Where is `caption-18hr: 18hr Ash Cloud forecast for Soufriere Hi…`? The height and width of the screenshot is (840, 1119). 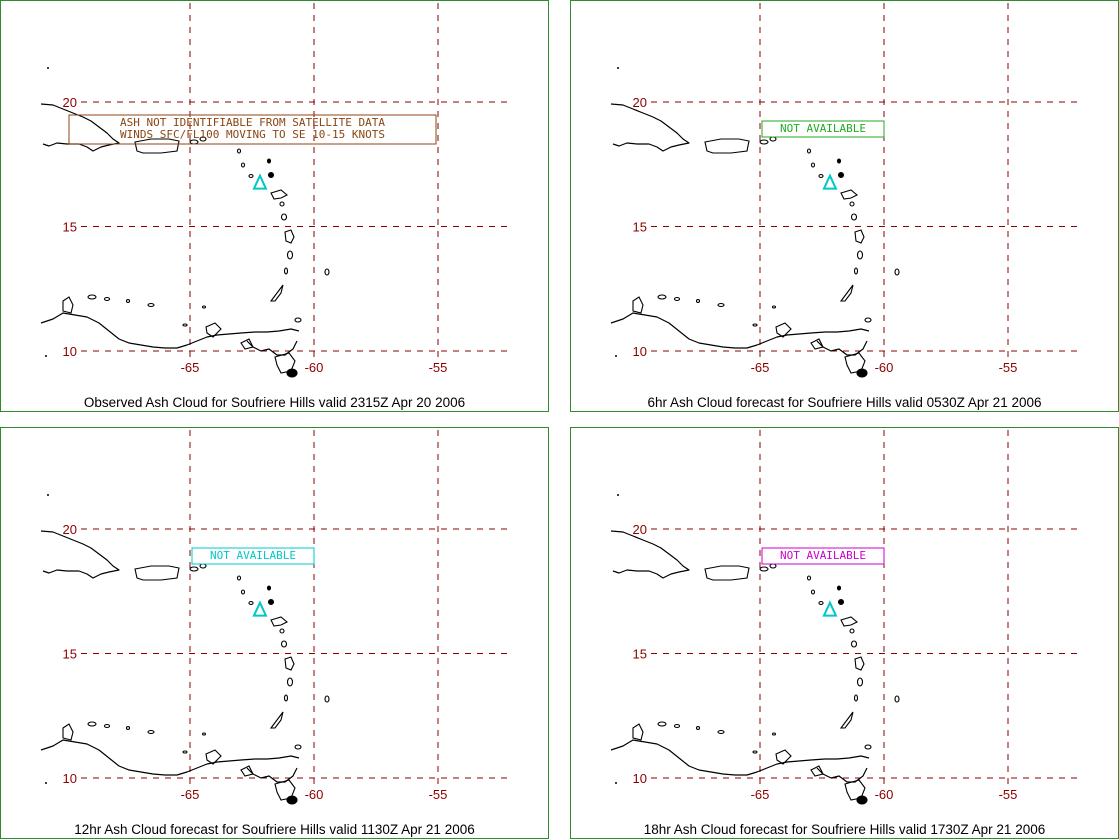
caption-18hr: 18hr Ash Cloud forecast for Soufriere Hi… is located at coordinates (844, 829).